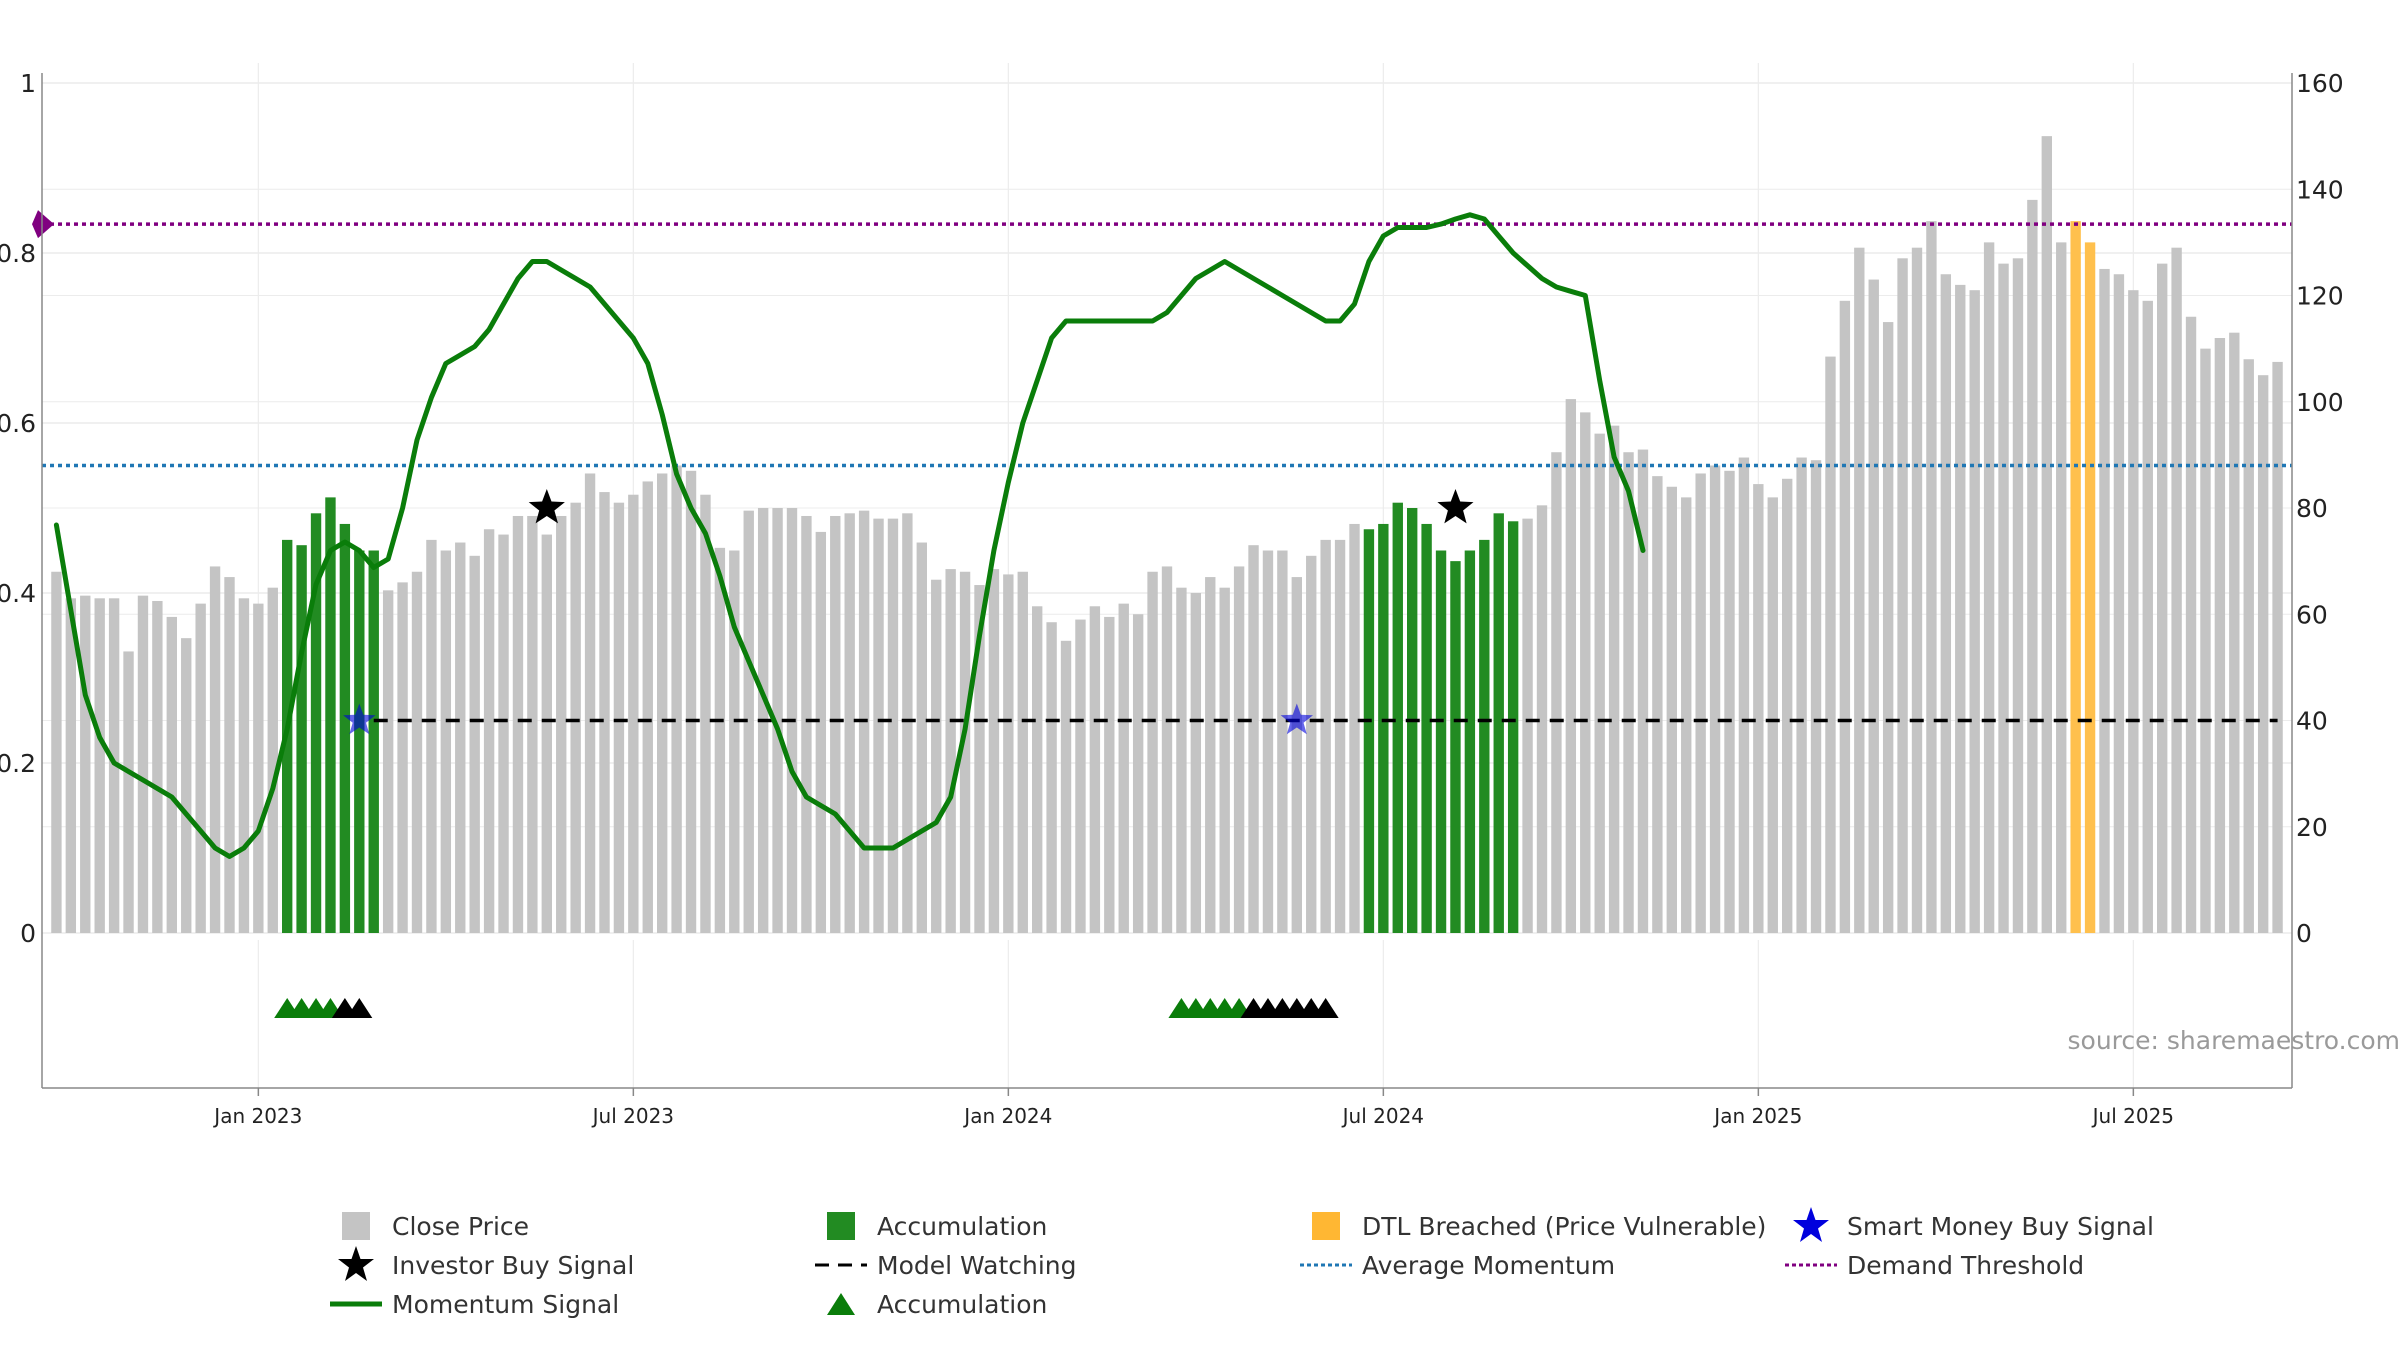  I want to click on demand-threshold-marker, so click(43, 224).